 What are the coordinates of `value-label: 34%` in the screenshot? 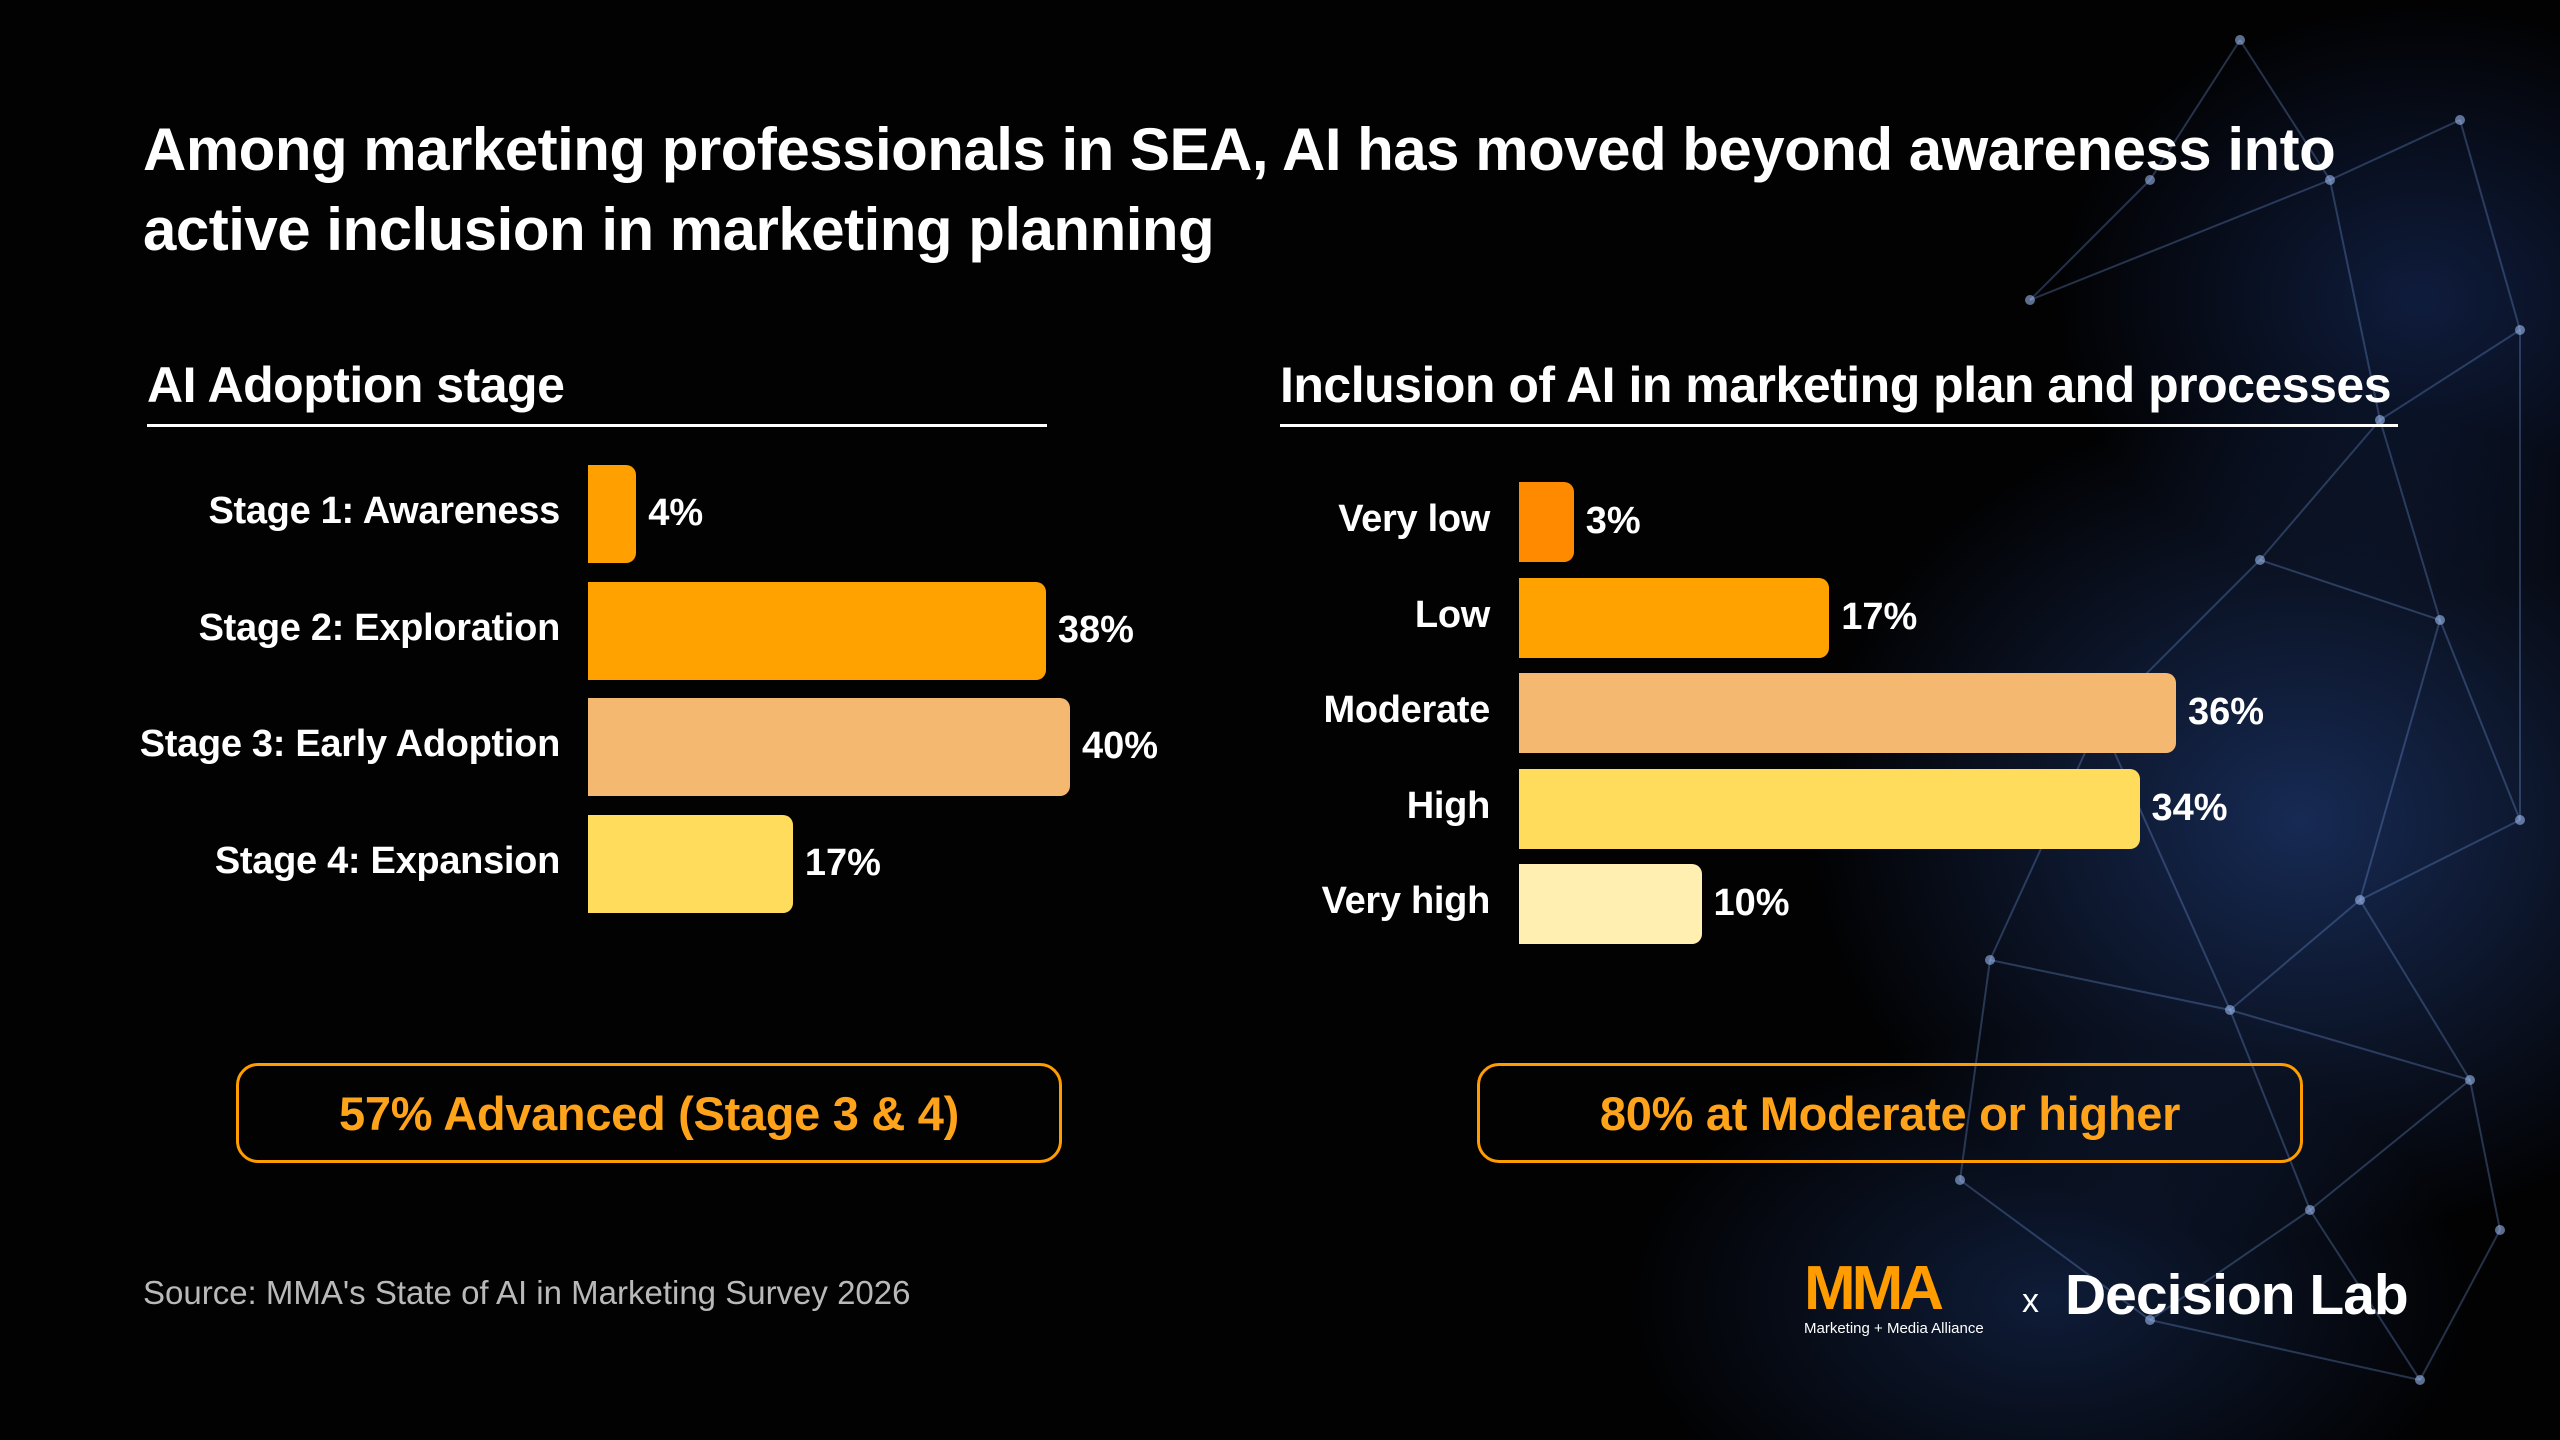 It's located at (2189, 807).